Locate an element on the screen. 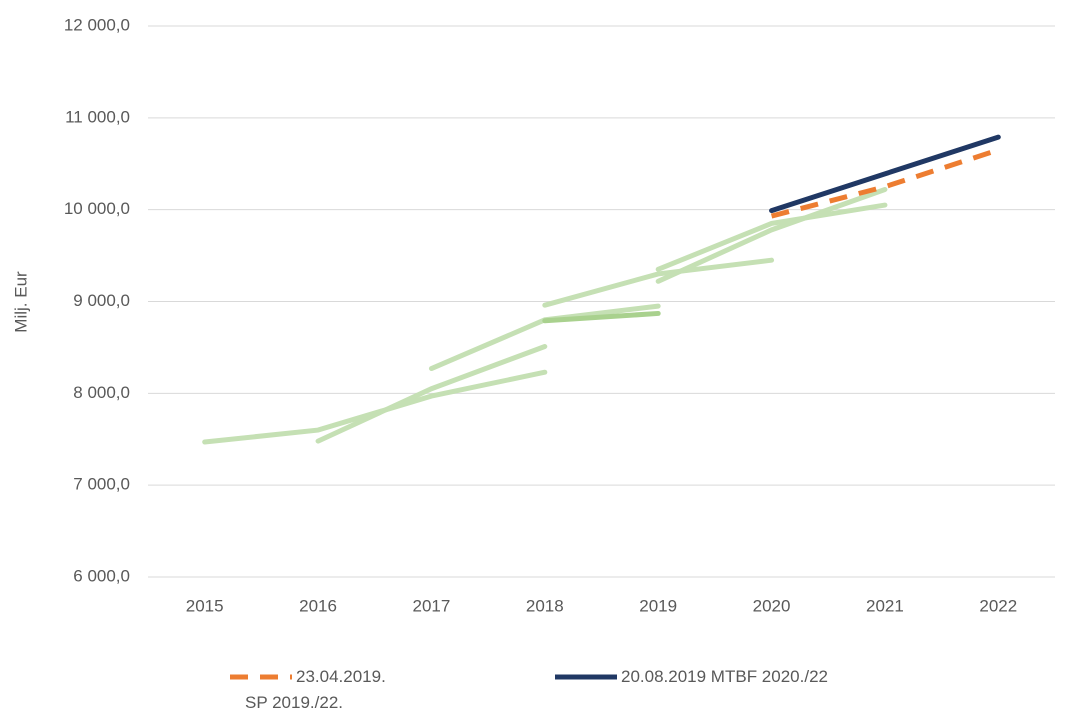  y-tick-label: 11 000,0 is located at coordinates (97, 116).